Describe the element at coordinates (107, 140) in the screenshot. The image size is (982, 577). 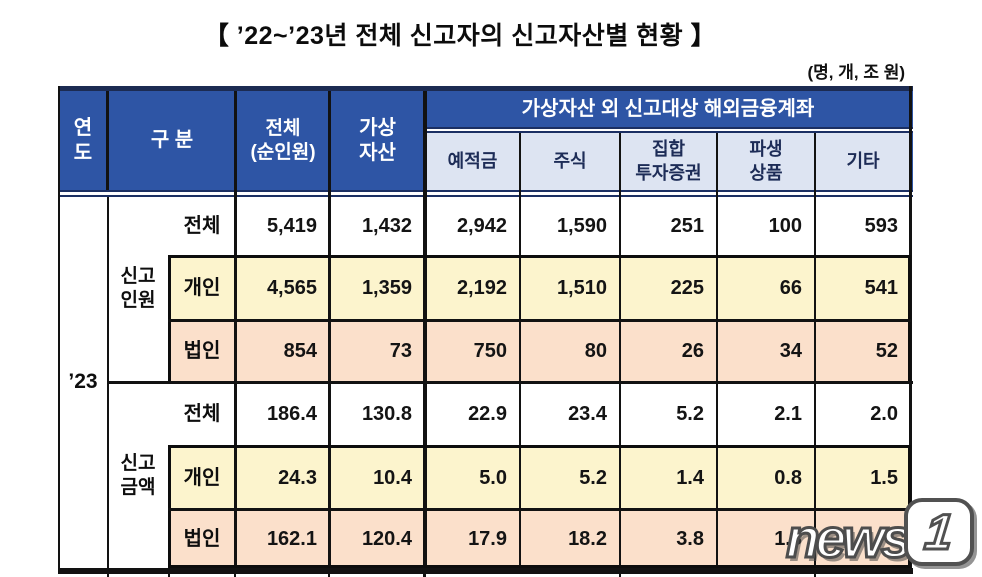
I see `vline-year` at that location.